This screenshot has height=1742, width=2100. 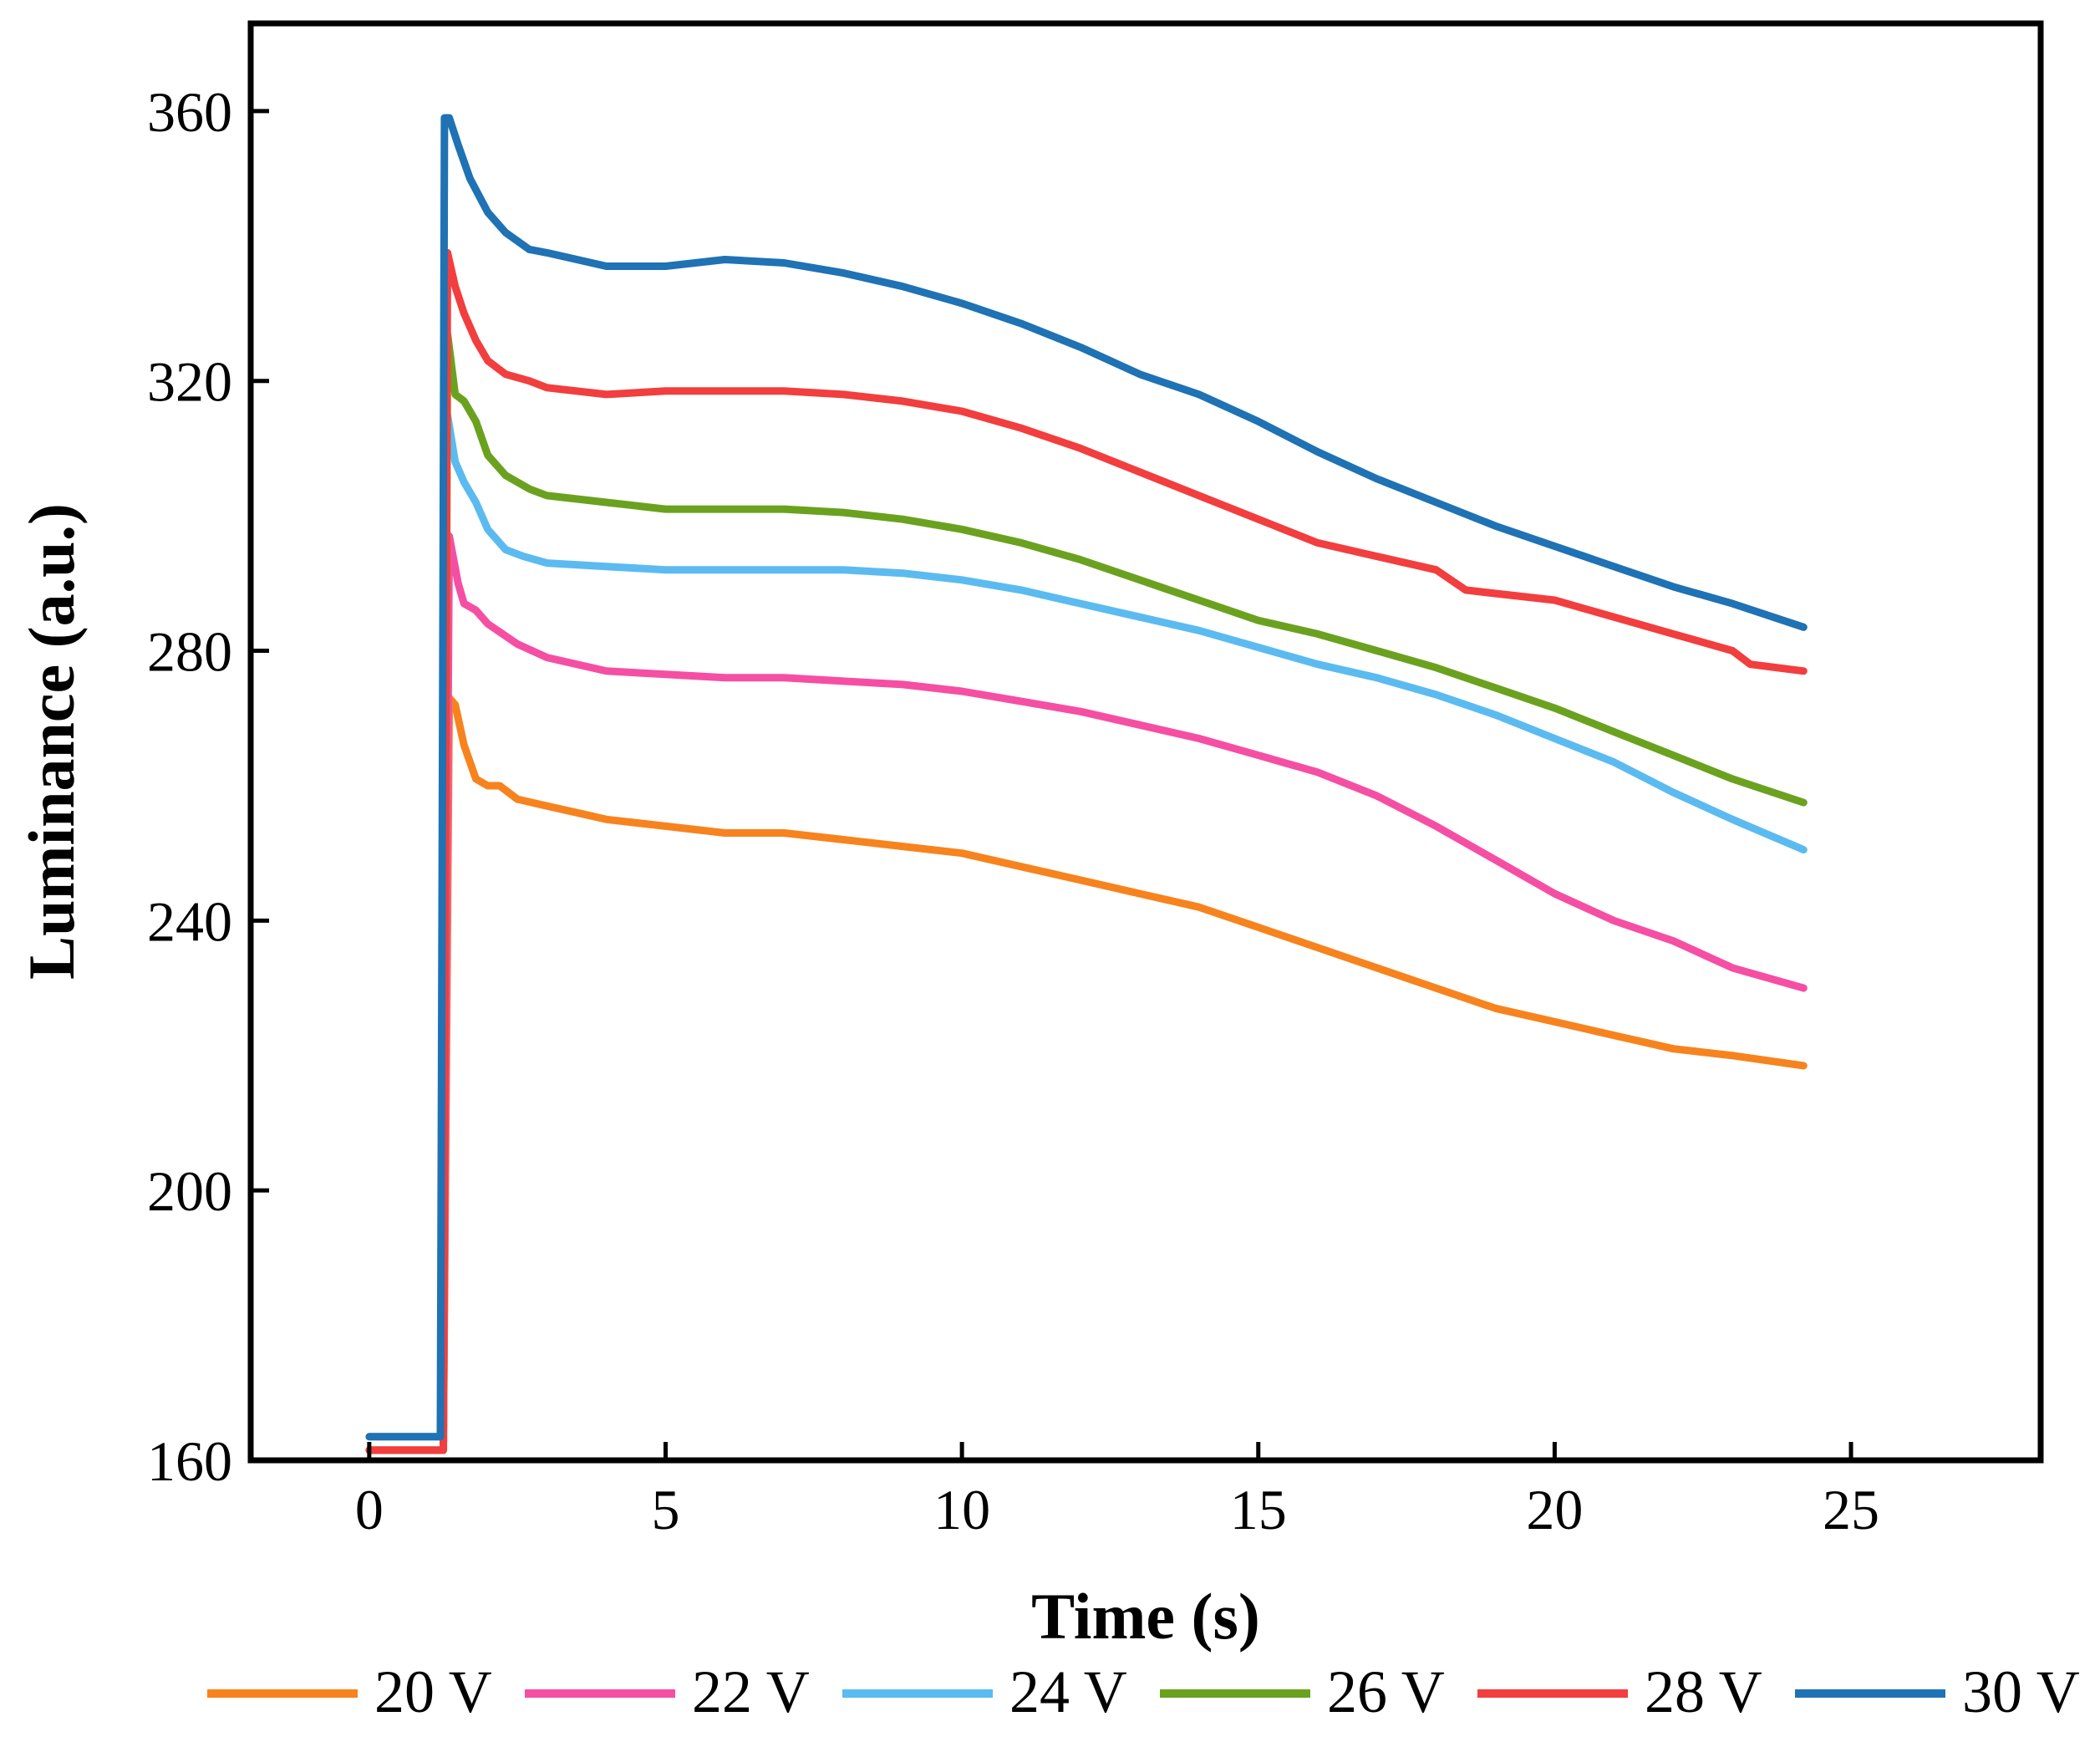 What do you see at coordinates (190, 652) in the screenshot?
I see `y-tick-label: 280` at bounding box center [190, 652].